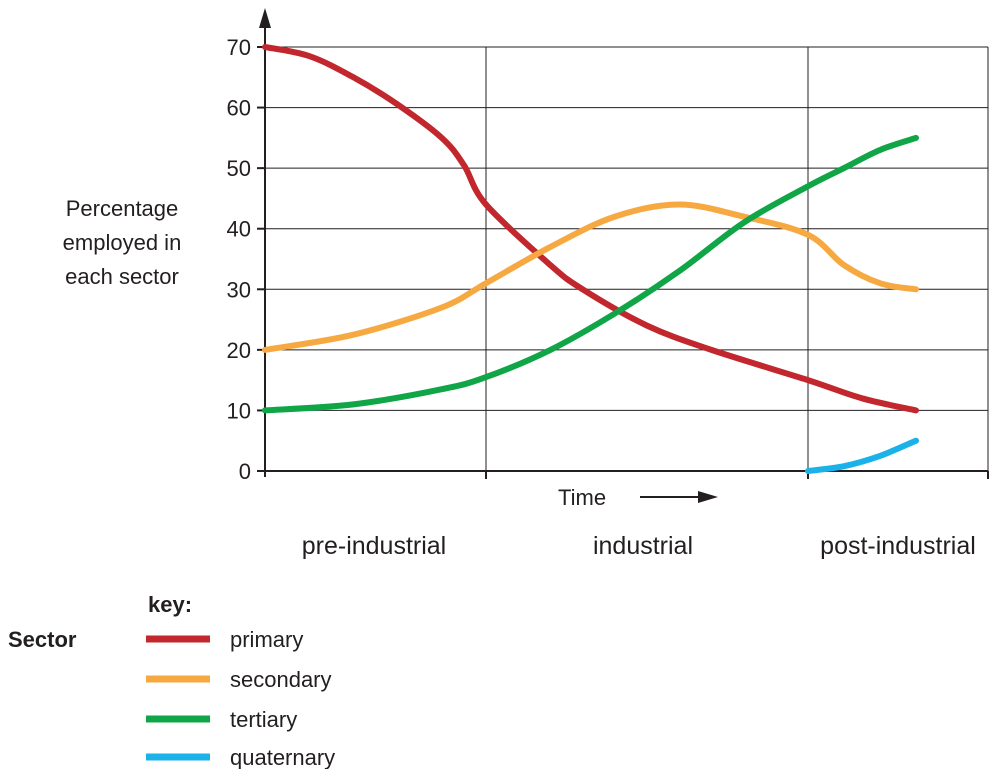  What do you see at coordinates (239, 108) in the screenshot?
I see `y-tick-label-60: 60` at bounding box center [239, 108].